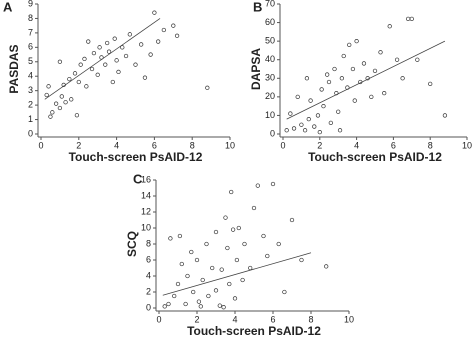 Image resolution: width=474 pixels, height=348 pixels. What do you see at coordinates (270, 78) in the screenshot?
I see `y-tick-label: 30` at bounding box center [270, 78].